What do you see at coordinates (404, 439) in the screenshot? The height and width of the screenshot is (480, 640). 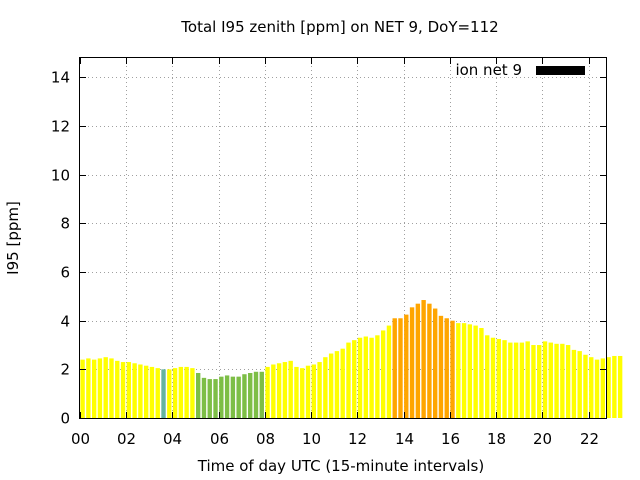 I see `x-tick-label: 14` at bounding box center [404, 439].